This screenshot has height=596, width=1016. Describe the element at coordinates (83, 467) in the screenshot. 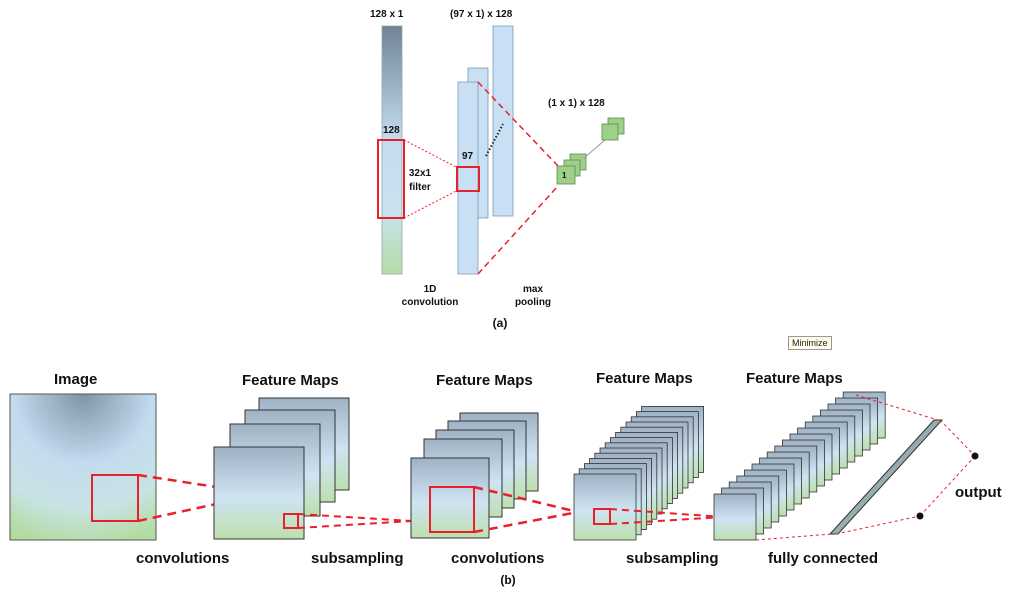

I see `input-image` at that location.